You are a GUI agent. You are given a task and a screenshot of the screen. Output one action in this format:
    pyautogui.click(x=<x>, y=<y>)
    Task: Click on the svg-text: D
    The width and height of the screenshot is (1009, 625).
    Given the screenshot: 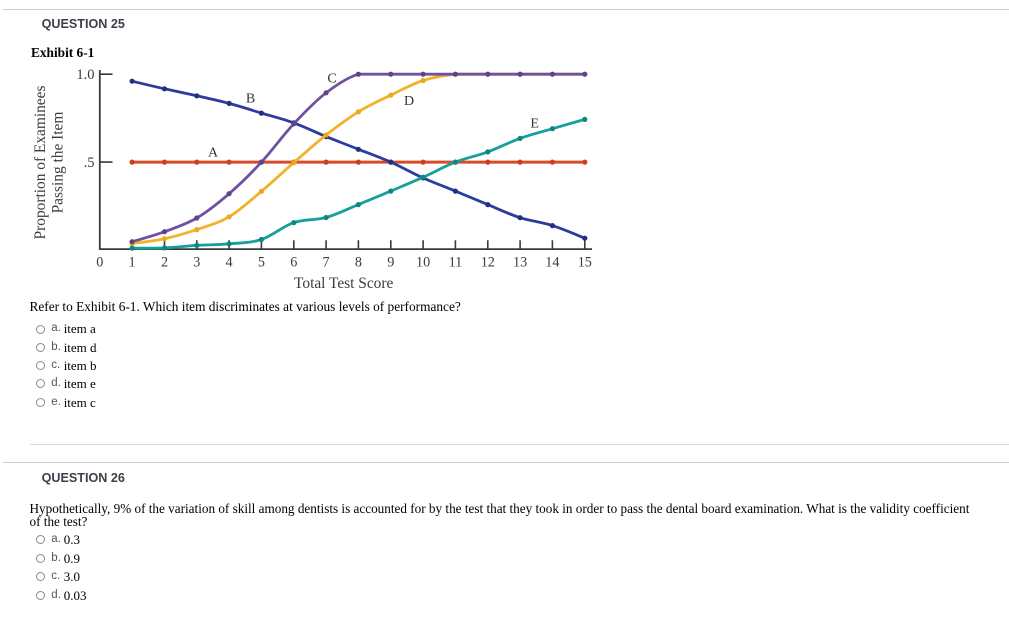 What is the action you would take?
    pyautogui.click(x=409, y=101)
    